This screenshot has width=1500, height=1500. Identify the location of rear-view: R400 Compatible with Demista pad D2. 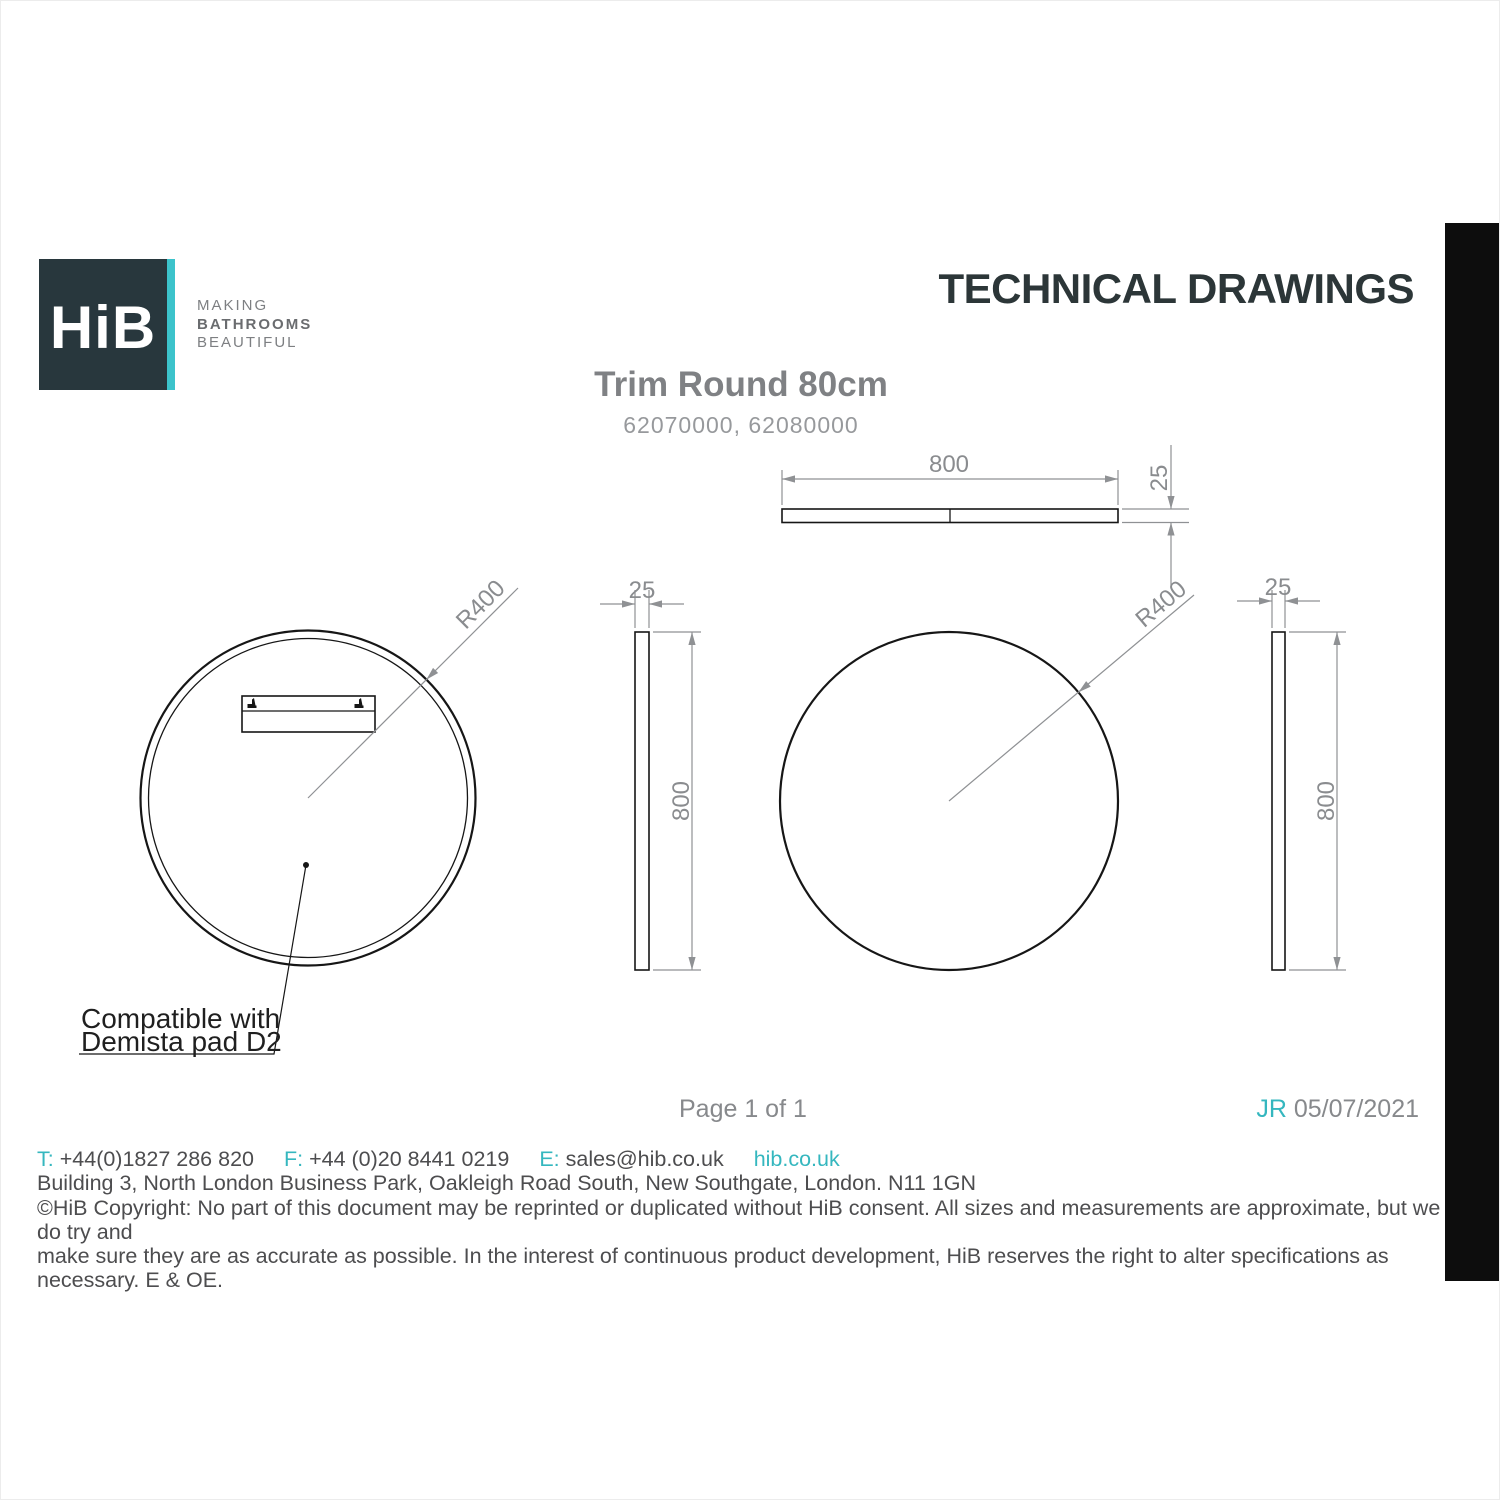
(299, 816).